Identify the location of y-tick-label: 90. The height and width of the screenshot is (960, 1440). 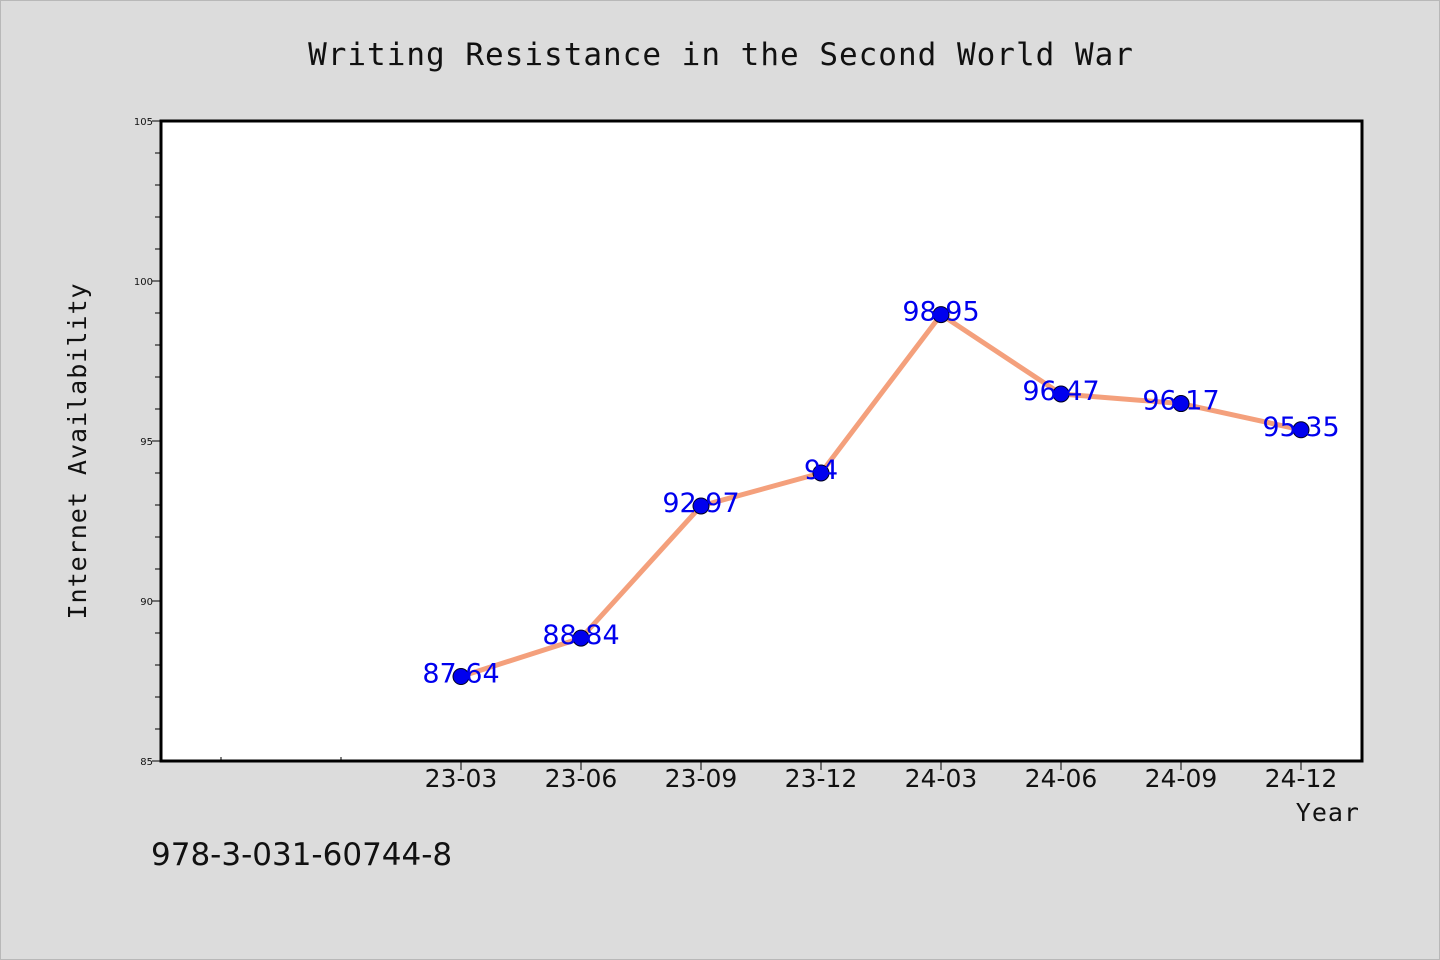
(146, 602).